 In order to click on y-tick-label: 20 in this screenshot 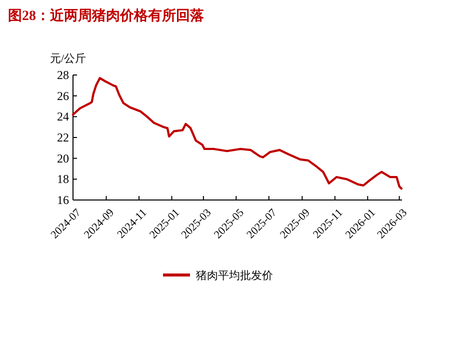, I will do `click(63, 158)`.